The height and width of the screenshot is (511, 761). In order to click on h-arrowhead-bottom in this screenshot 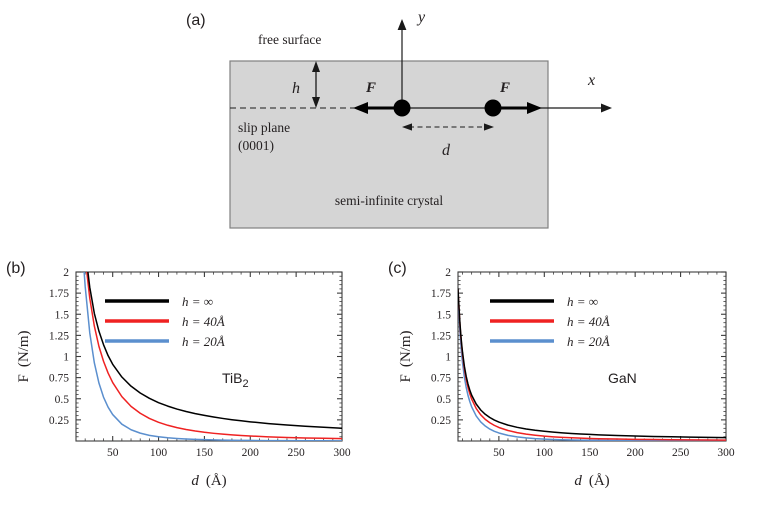, I will do `click(316, 102)`.